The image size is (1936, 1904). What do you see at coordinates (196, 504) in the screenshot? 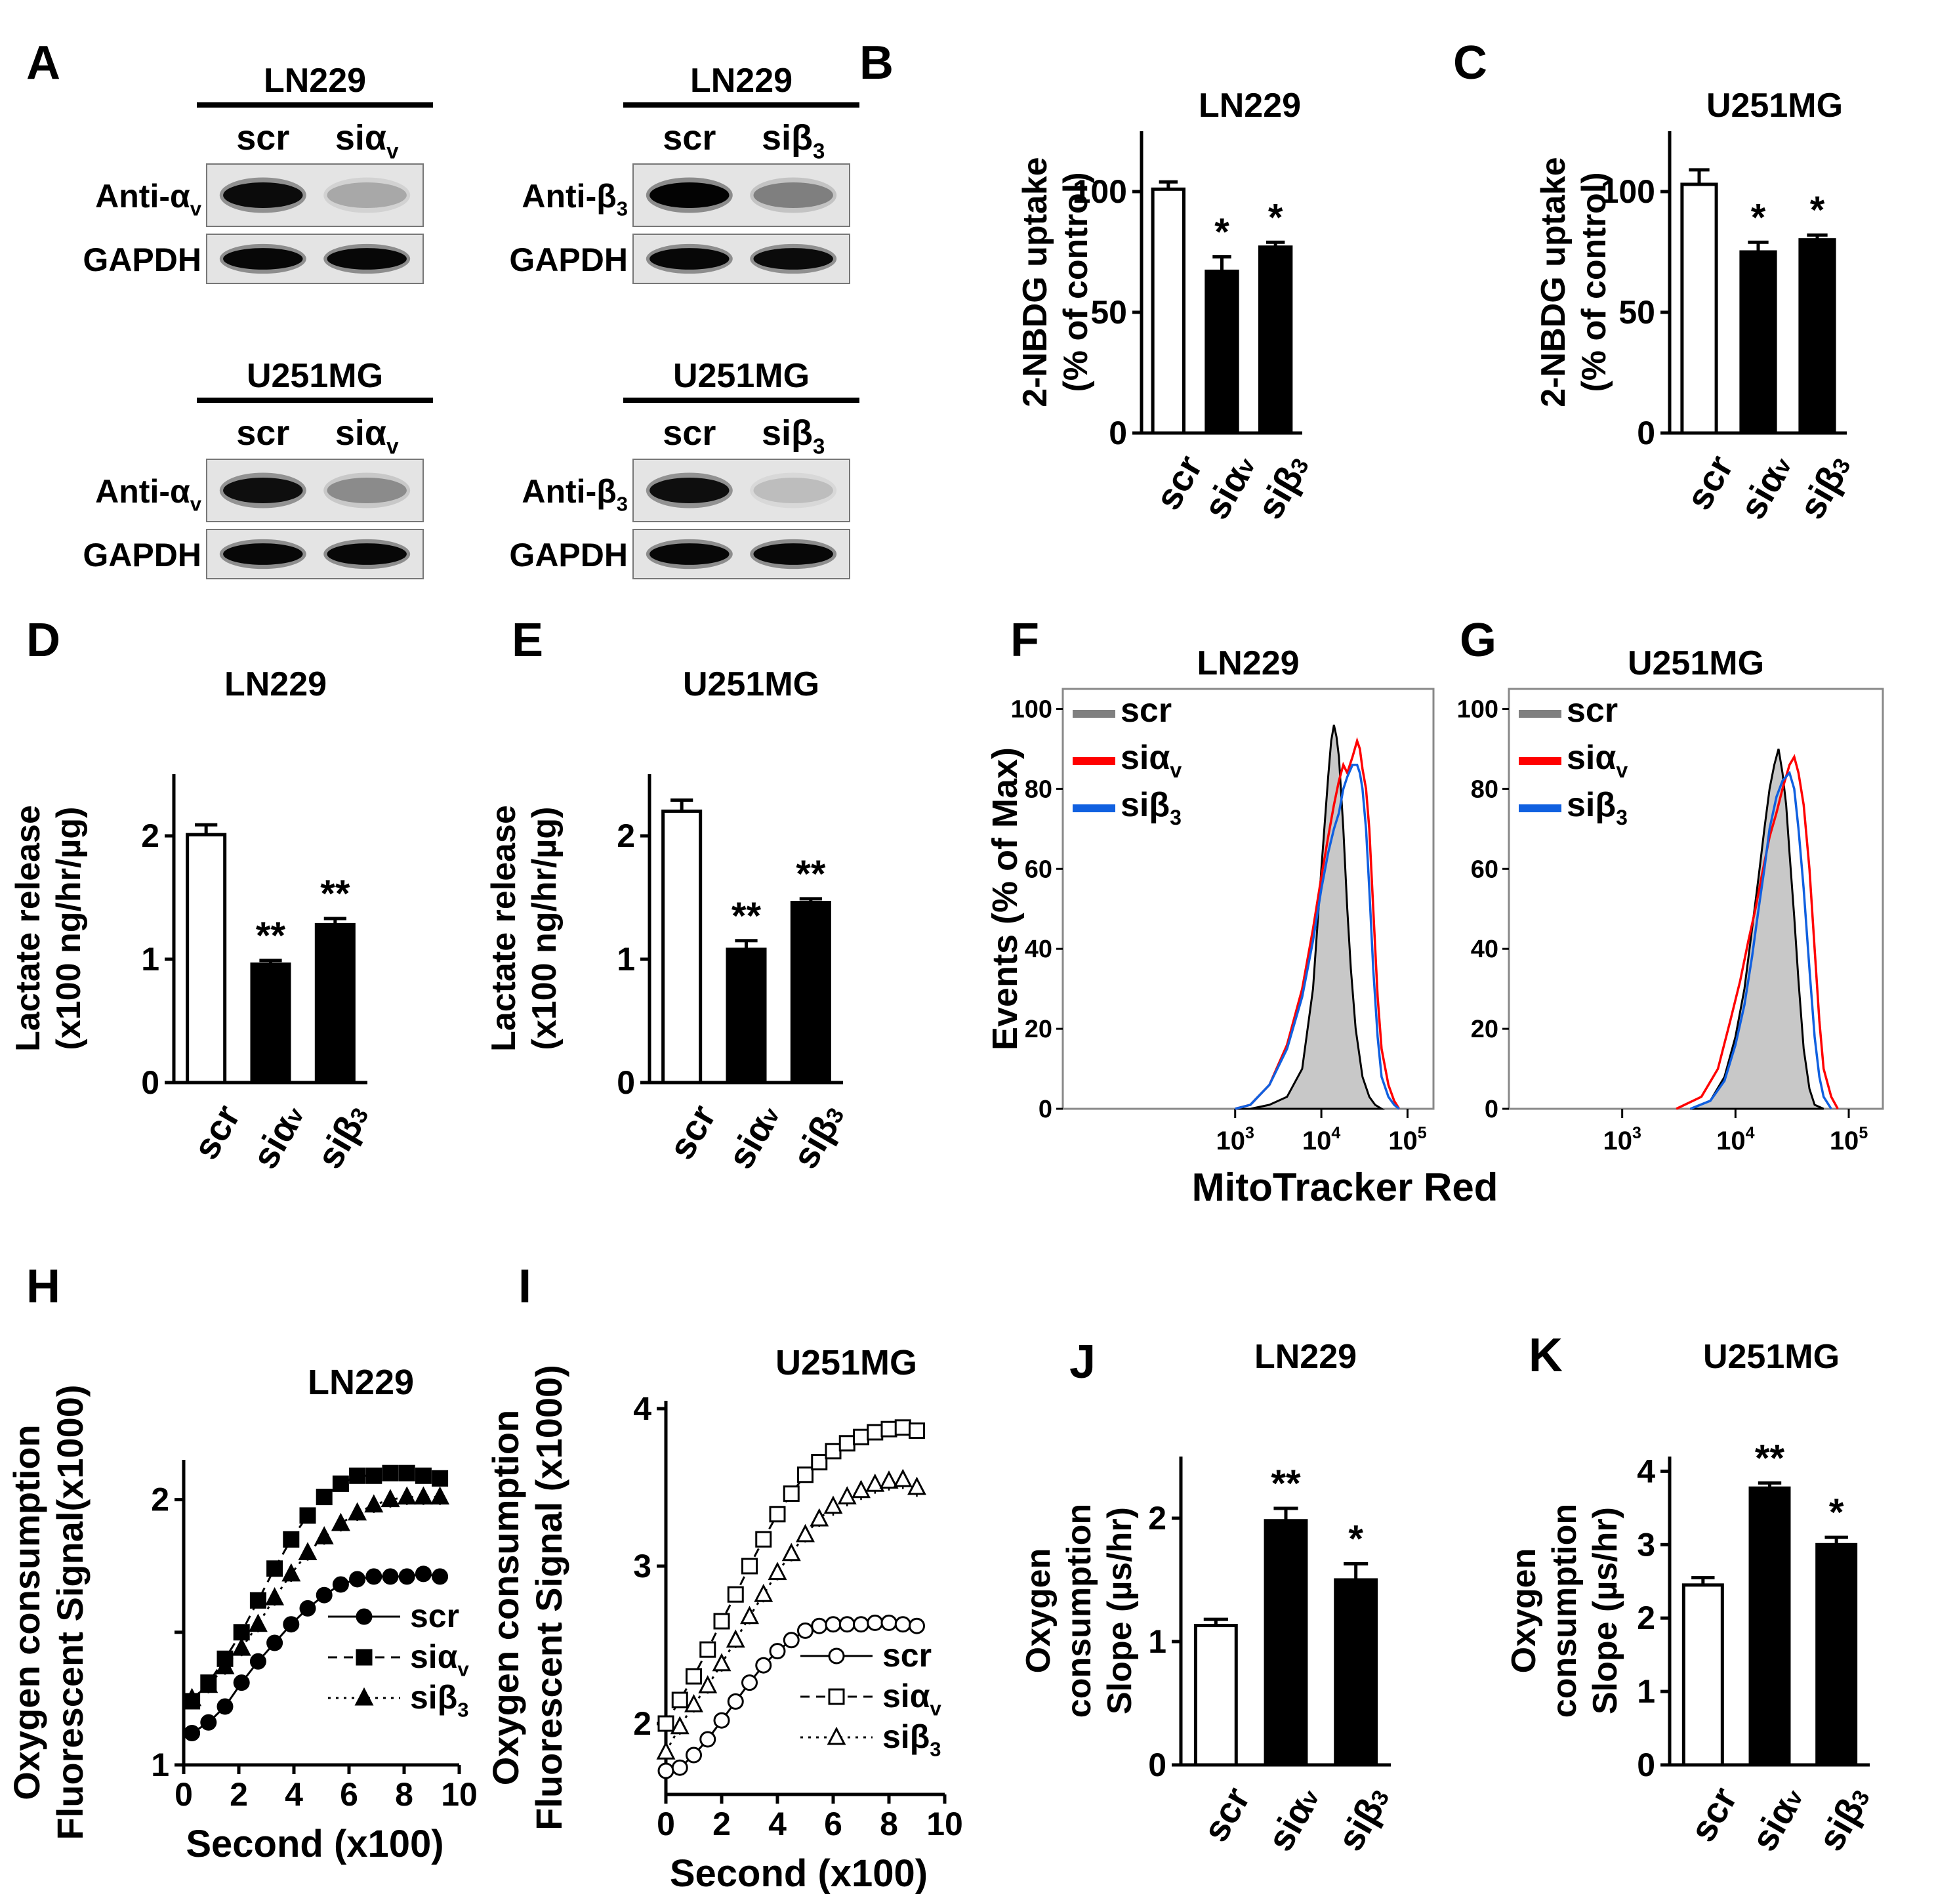
I see `blot-target-label-sub: v` at bounding box center [196, 504].